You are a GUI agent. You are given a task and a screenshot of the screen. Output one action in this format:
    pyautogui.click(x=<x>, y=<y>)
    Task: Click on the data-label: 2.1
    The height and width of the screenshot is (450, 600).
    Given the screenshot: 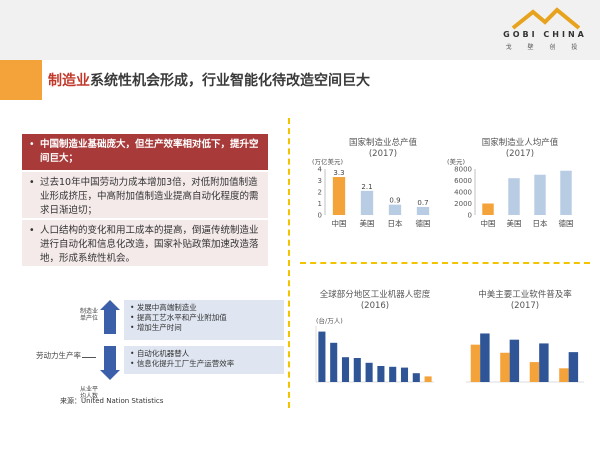 What is the action you would take?
    pyautogui.click(x=366, y=187)
    